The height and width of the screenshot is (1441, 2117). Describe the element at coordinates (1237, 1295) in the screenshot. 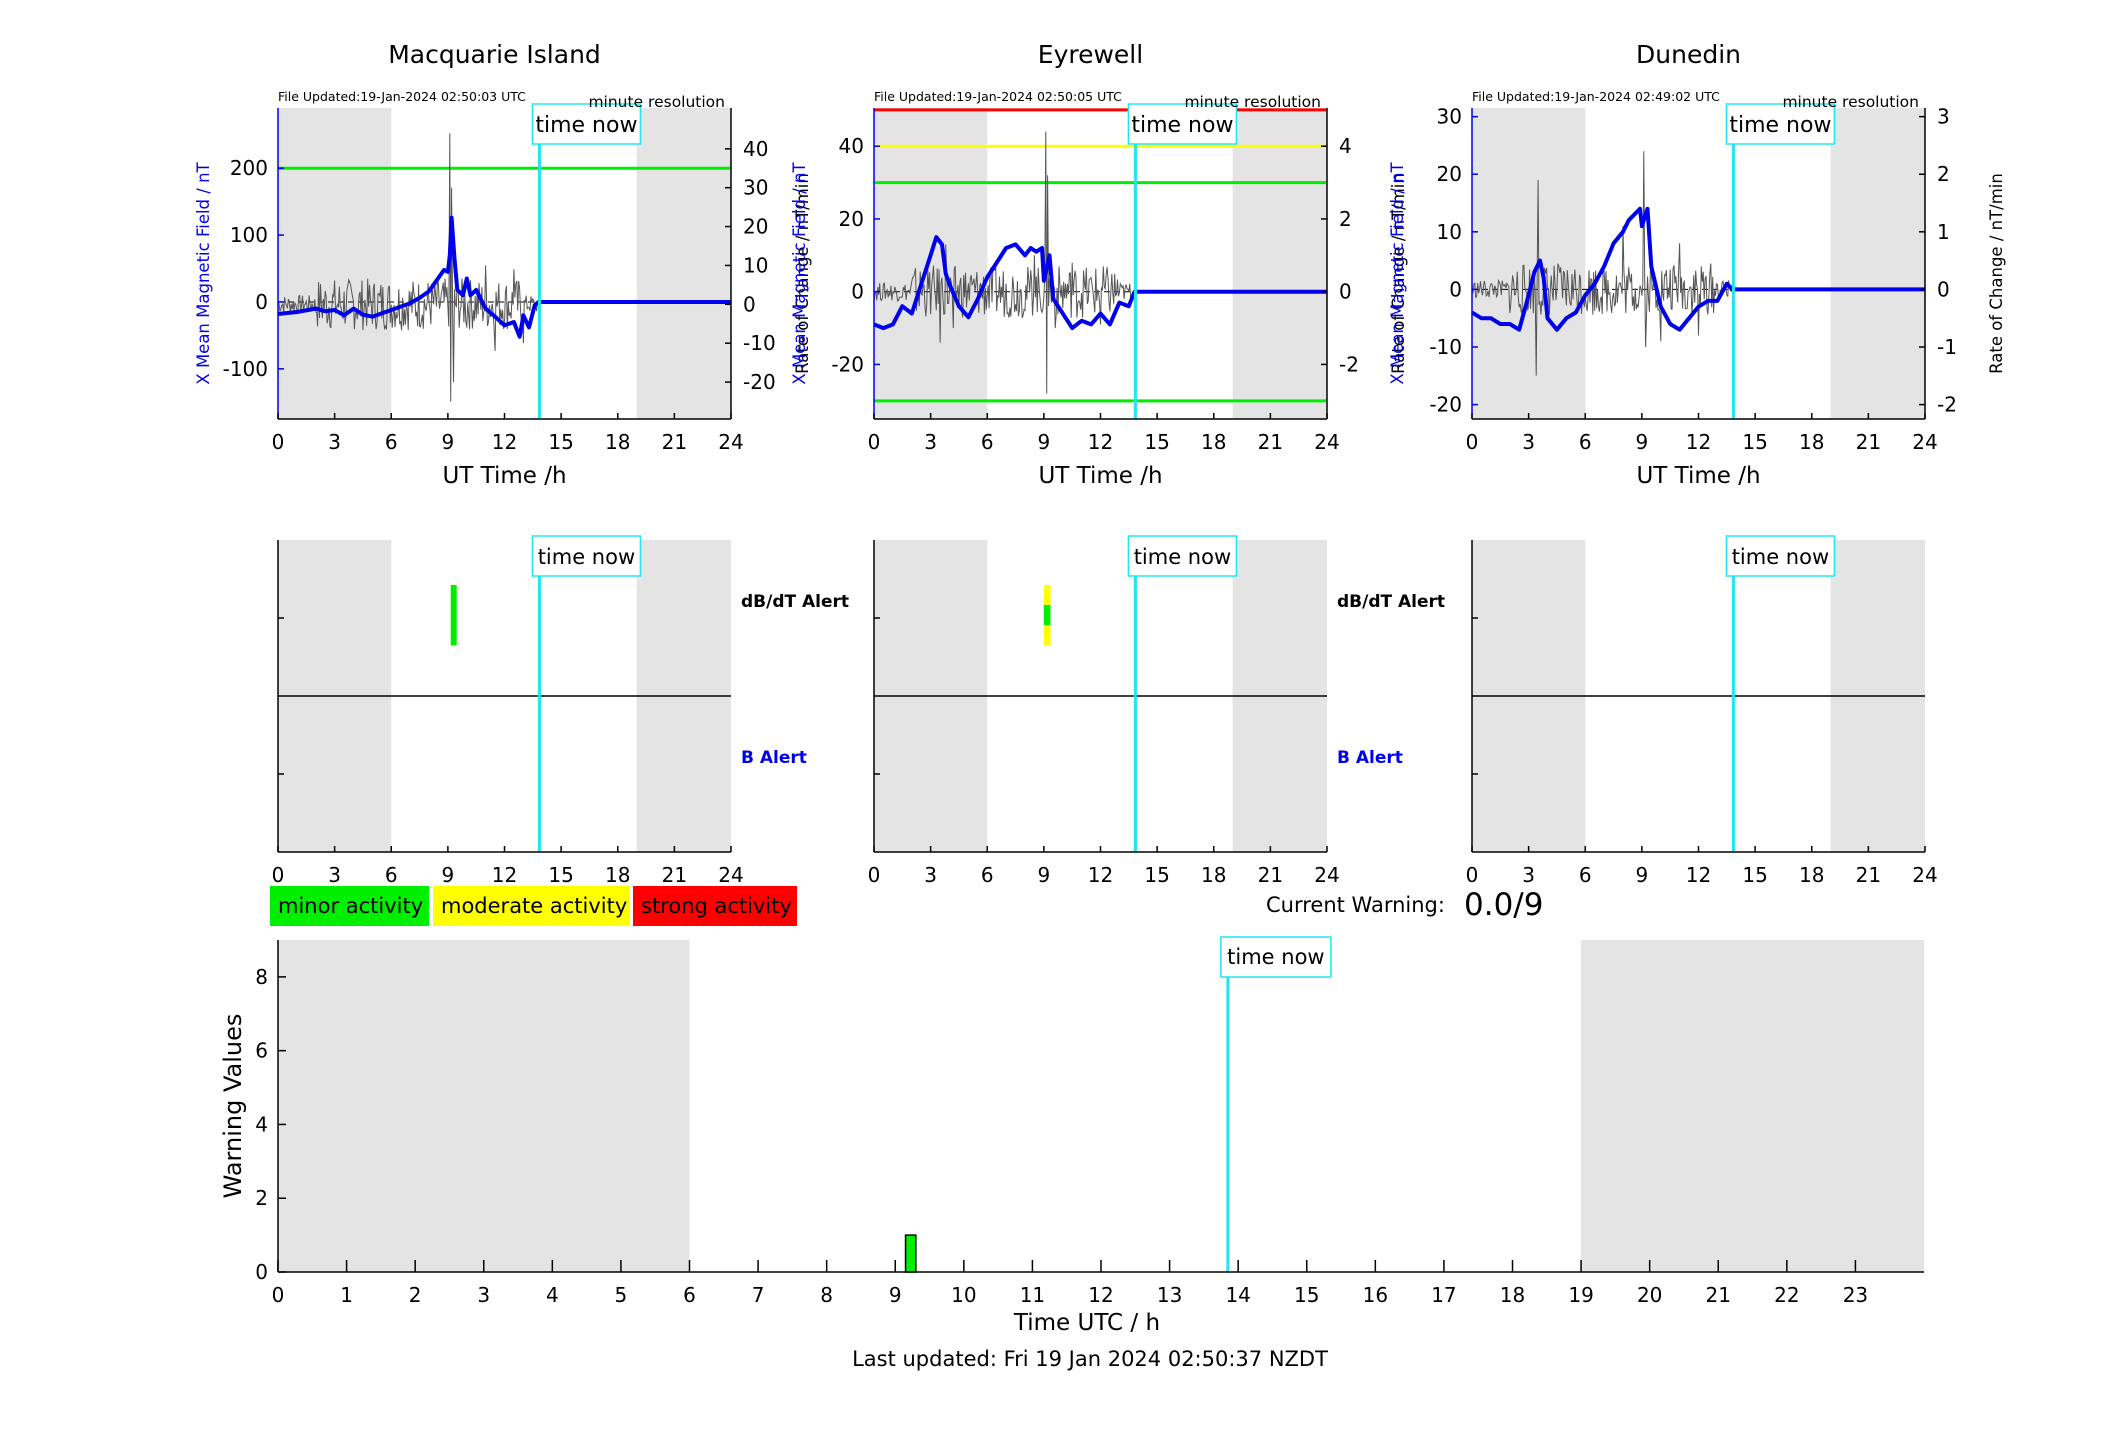

I see `x-tick-label: 14` at that location.